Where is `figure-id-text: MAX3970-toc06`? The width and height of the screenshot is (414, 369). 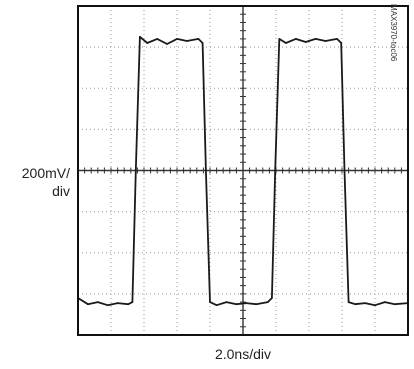
figure-id-text: MAX3970-toc06 is located at coordinates (393, 33).